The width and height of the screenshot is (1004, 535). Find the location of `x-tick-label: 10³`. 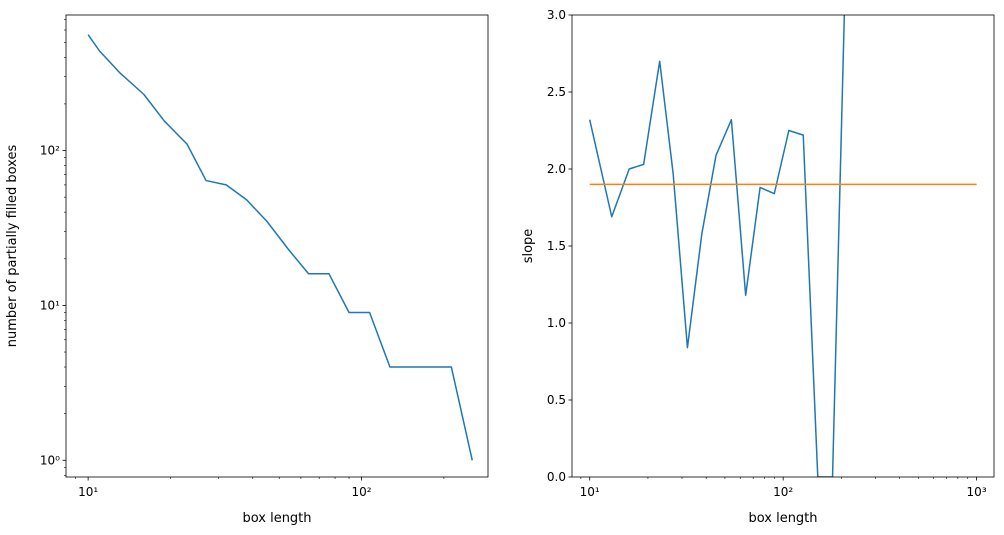

x-tick-label: 10³ is located at coordinates (977, 492).